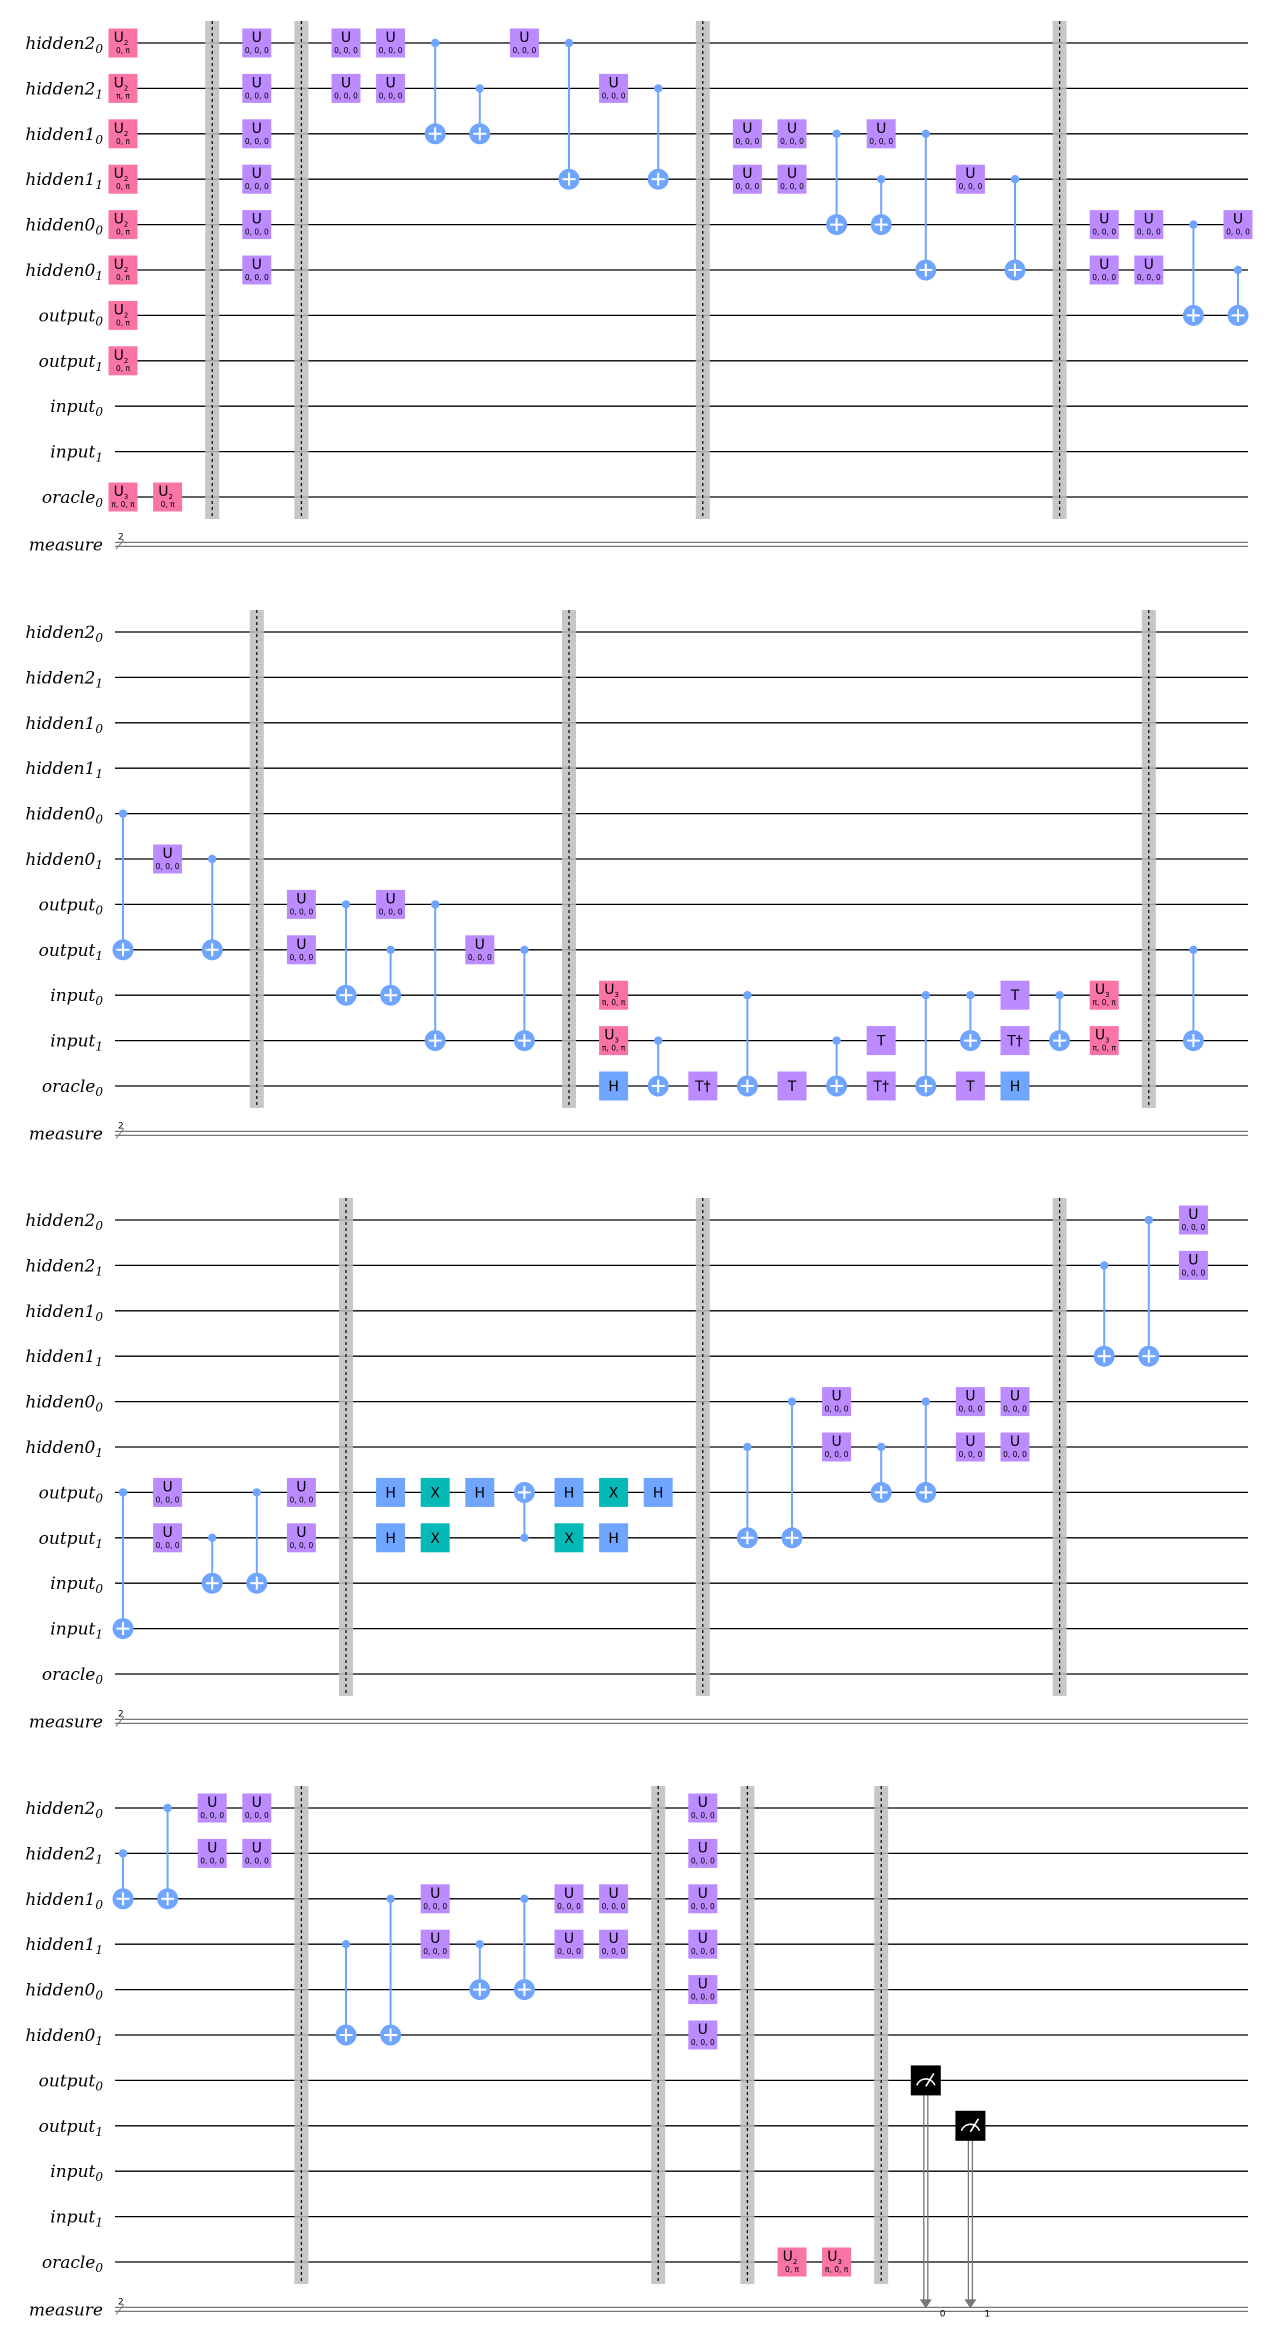  Describe the element at coordinates (792, 1086) in the screenshot. I see `t-gate: T` at that location.